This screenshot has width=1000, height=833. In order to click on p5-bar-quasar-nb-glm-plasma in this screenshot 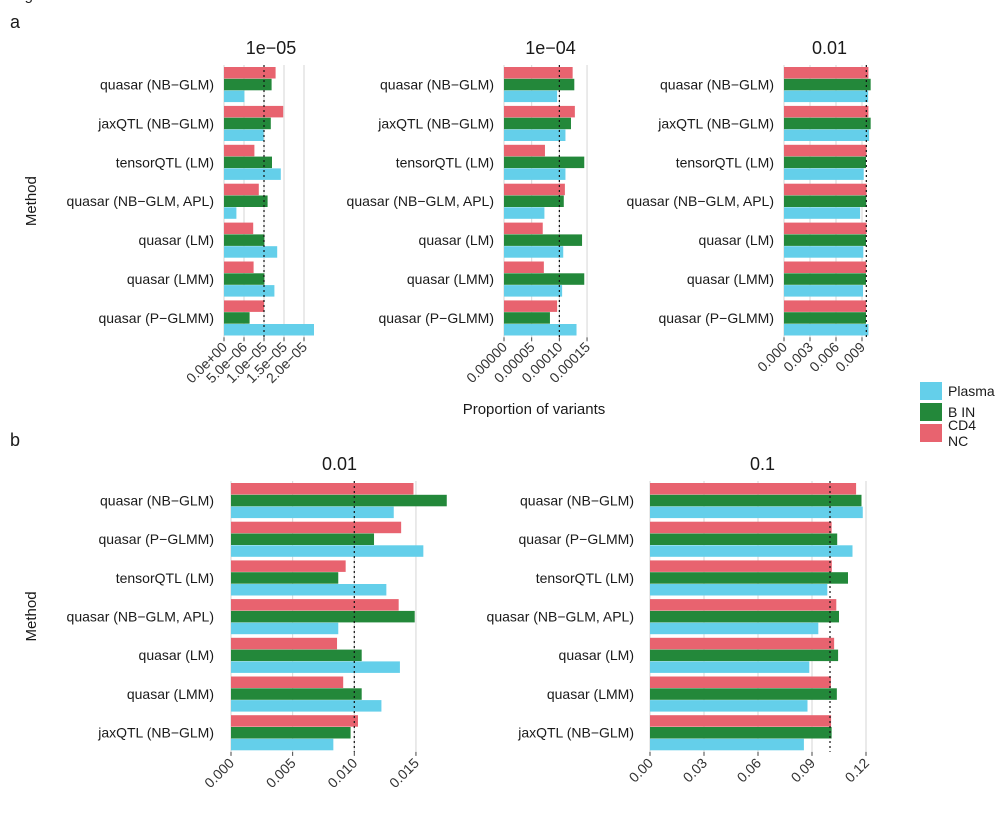, I will do `click(756, 512)`.